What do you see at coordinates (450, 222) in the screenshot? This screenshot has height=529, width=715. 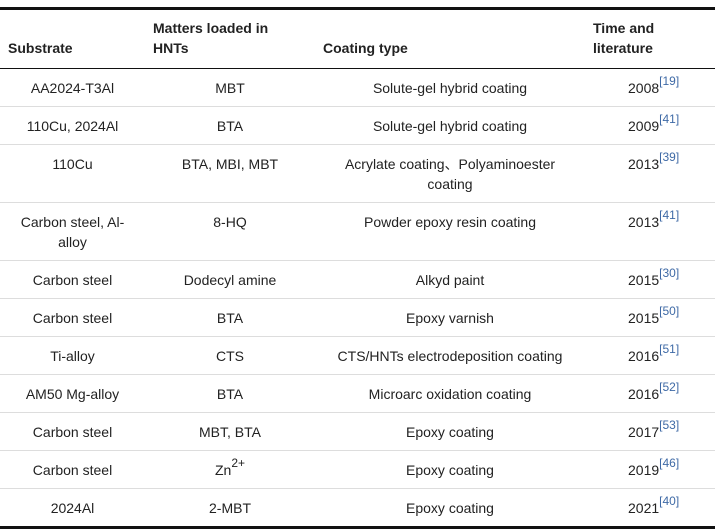 I see `cell-text: Powder epoxy resin coating` at bounding box center [450, 222].